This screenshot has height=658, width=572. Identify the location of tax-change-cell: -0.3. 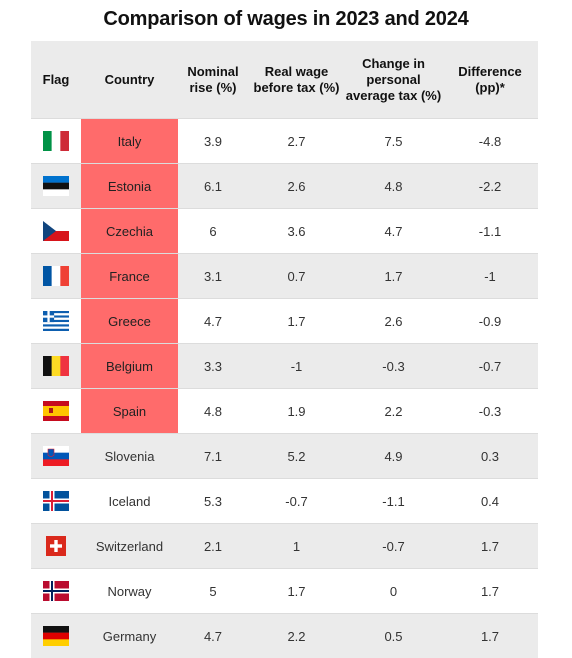
(393, 366).